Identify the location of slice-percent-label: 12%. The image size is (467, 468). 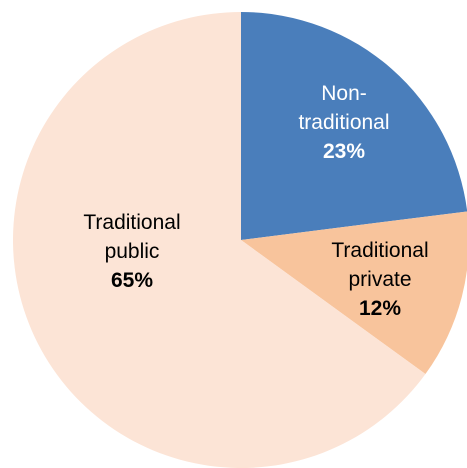
(380, 308).